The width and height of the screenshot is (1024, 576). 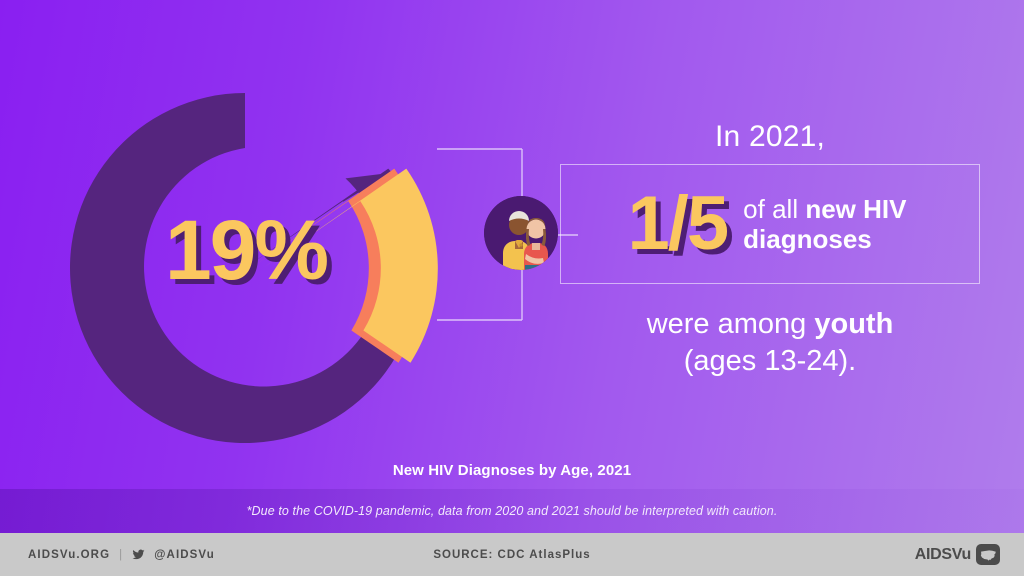 I want to click on two-youth-illustration-icon, so click(x=521, y=233).